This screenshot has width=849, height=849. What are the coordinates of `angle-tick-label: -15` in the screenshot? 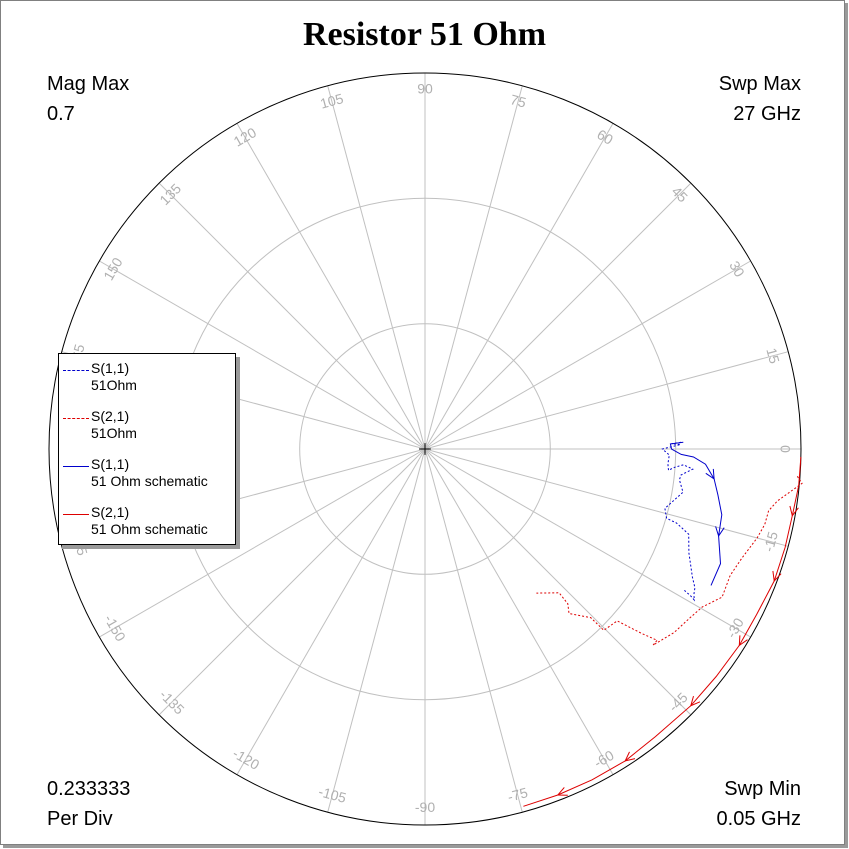 It's located at (770, 542).